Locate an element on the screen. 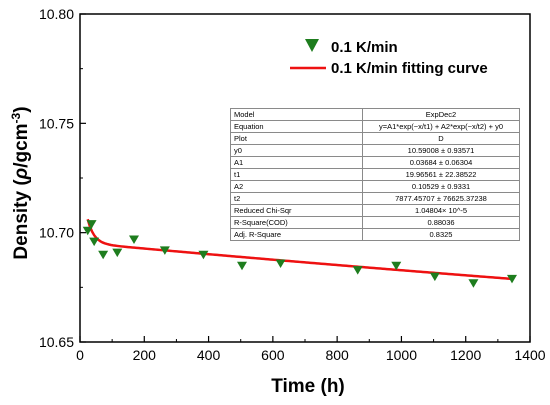  fit-table-value: D is located at coordinates (441, 138).